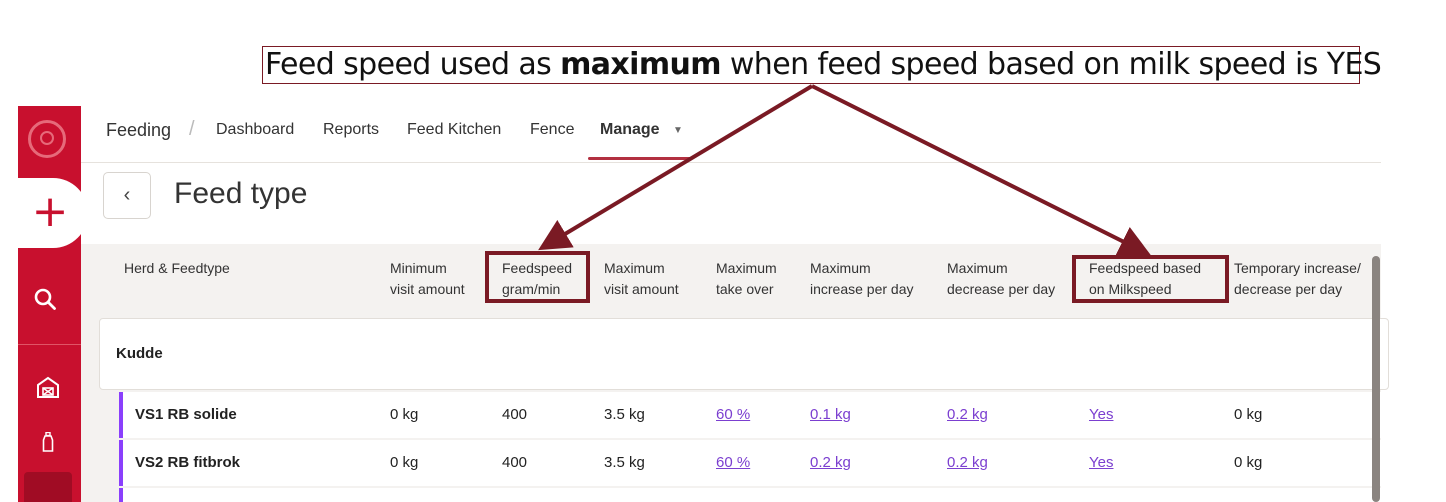 The width and height of the screenshot is (1446, 502). Describe the element at coordinates (413, 64) in the screenshot. I see `callout-prefix: Feed speed used as` at that location.